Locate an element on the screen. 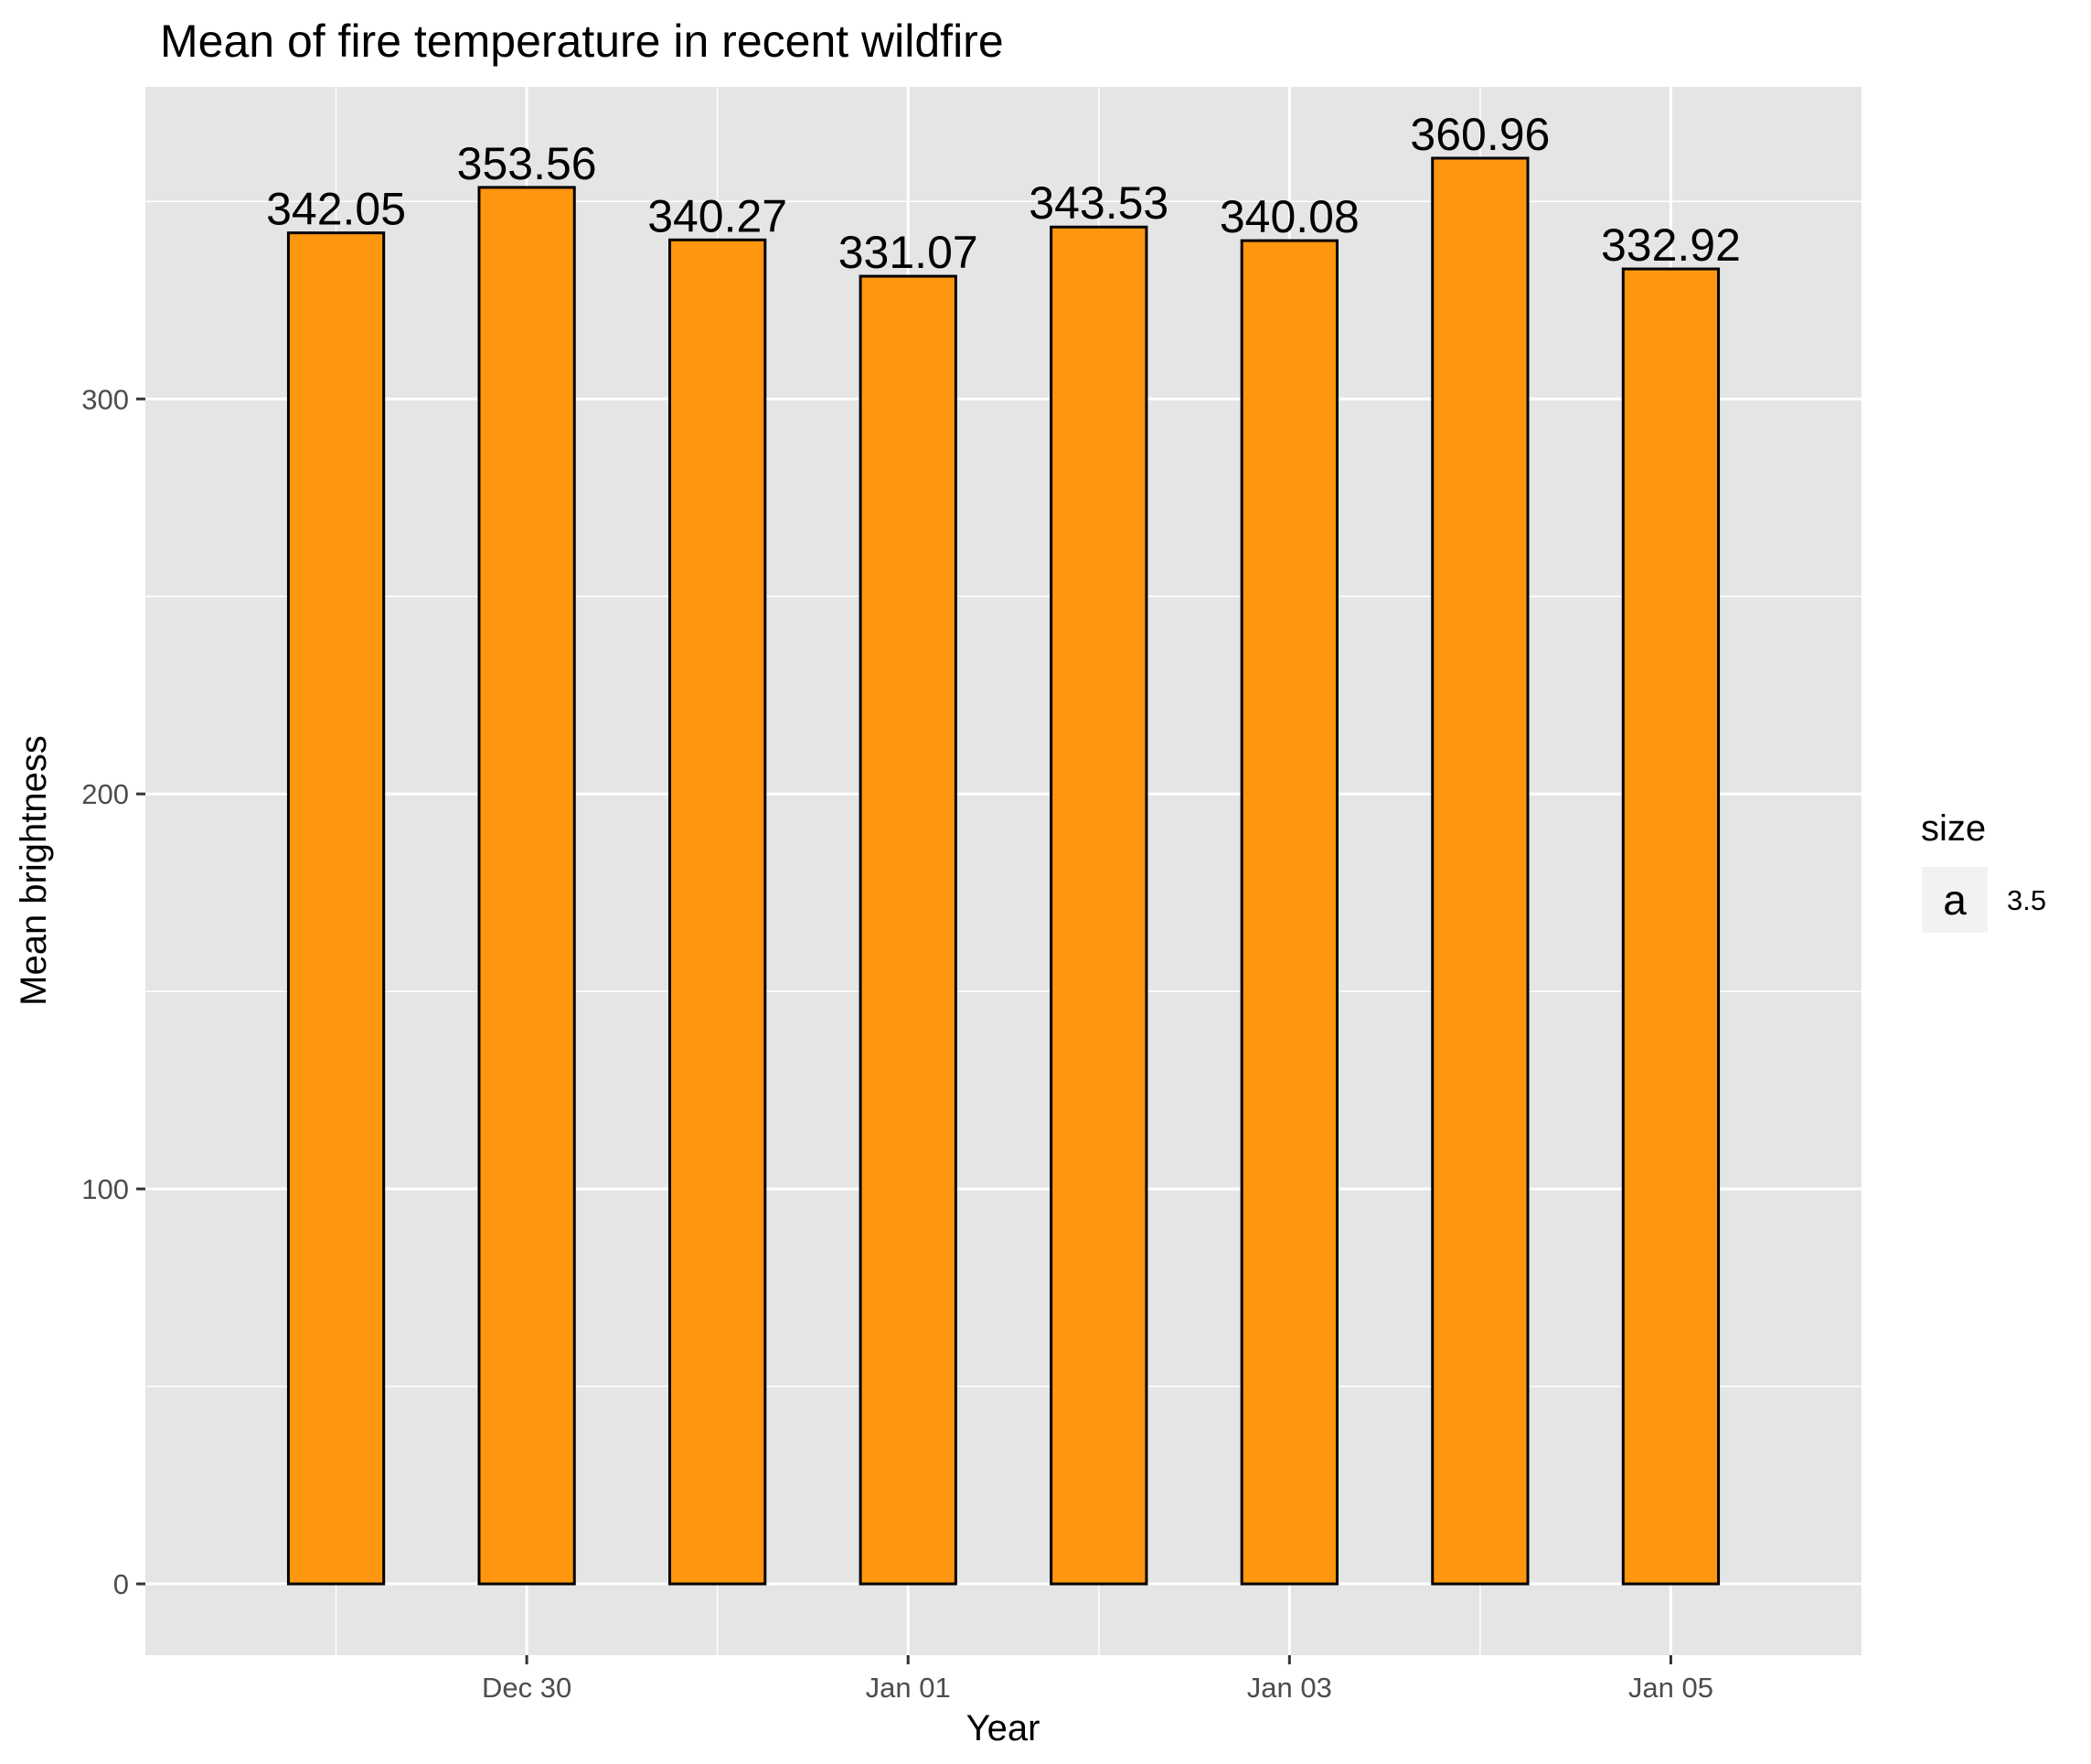  y-axis: 0 100 200 300 is located at coordinates (113, 992).